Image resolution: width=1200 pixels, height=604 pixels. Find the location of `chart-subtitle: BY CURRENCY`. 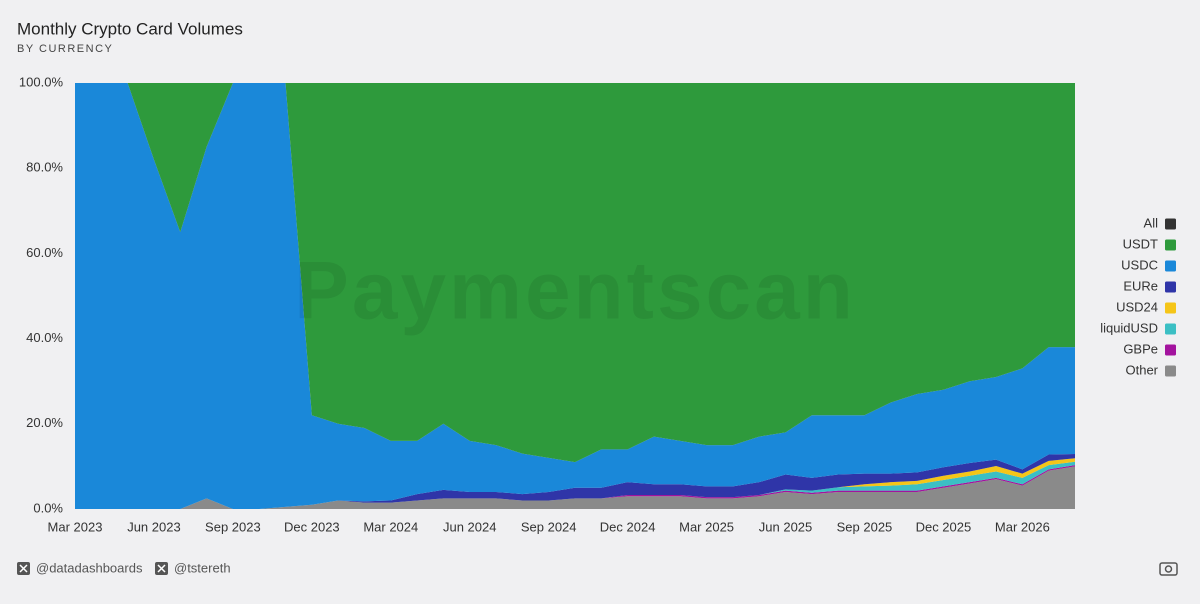

chart-subtitle: BY CURRENCY is located at coordinates (65, 49).